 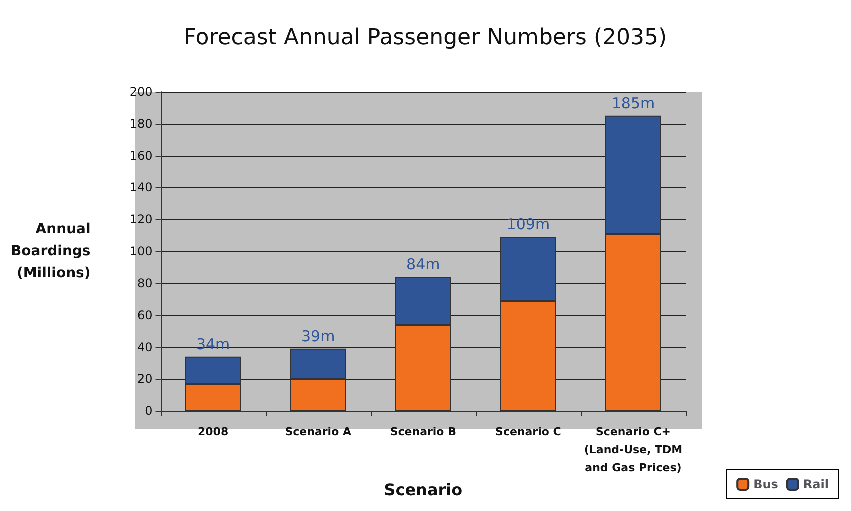 I want to click on y-tick-label: 120, so click(x=141, y=219).